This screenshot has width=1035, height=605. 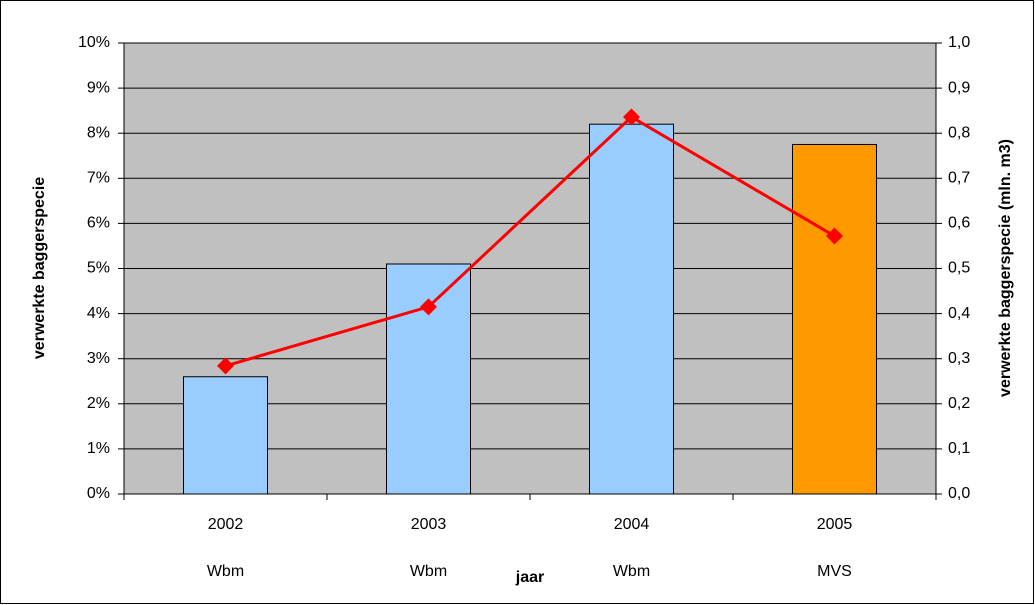 I want to click on y-tick-label: 2%, so click(x=98, y=403).